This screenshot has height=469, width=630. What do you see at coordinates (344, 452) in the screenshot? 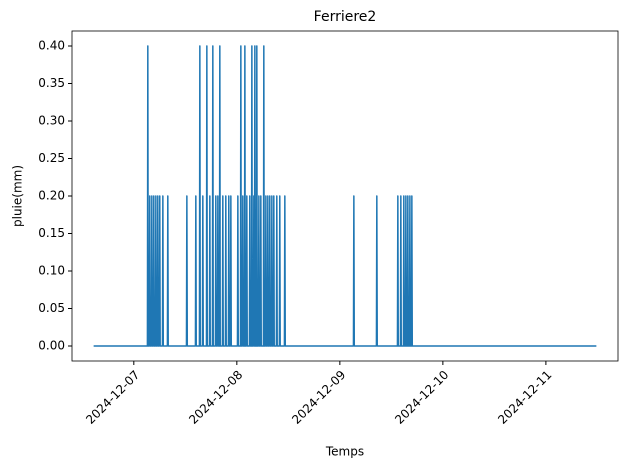
I see `x-axis-label: Temps` at bounding box center [344, 452].